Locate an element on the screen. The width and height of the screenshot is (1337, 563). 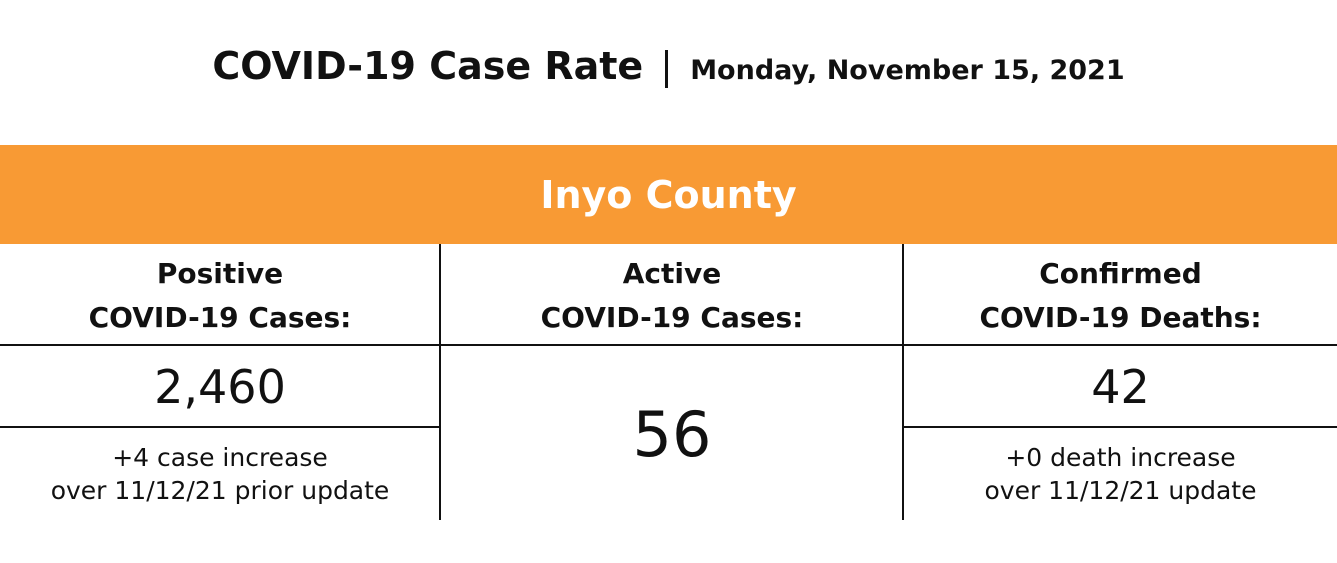
column-heading: Active is located at coordinates (672, 273).